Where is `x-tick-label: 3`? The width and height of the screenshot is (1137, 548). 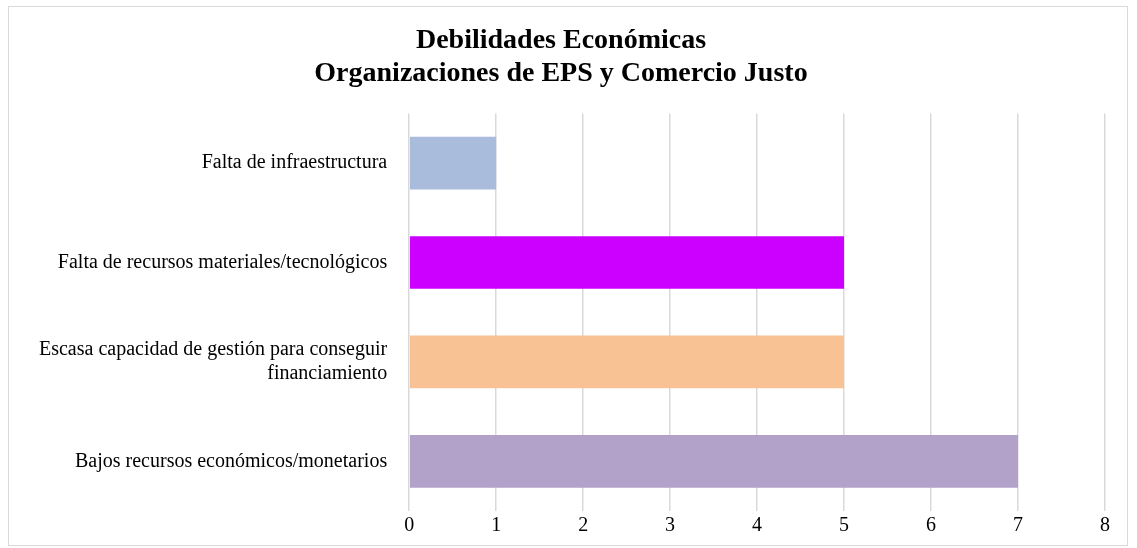 x-tick-label: 3 is located at coordinates (670, 524).